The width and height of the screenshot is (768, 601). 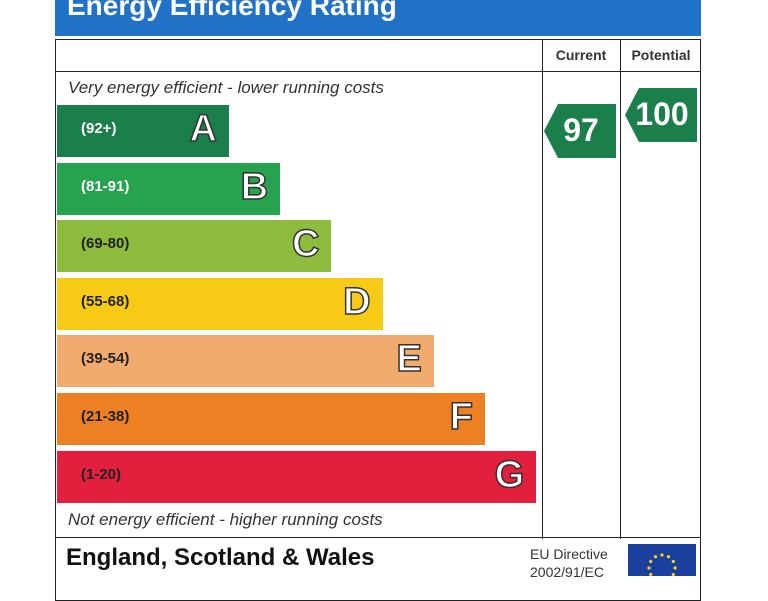 I want to click on band-f-range: (21-38), so click(x=105, y=416).